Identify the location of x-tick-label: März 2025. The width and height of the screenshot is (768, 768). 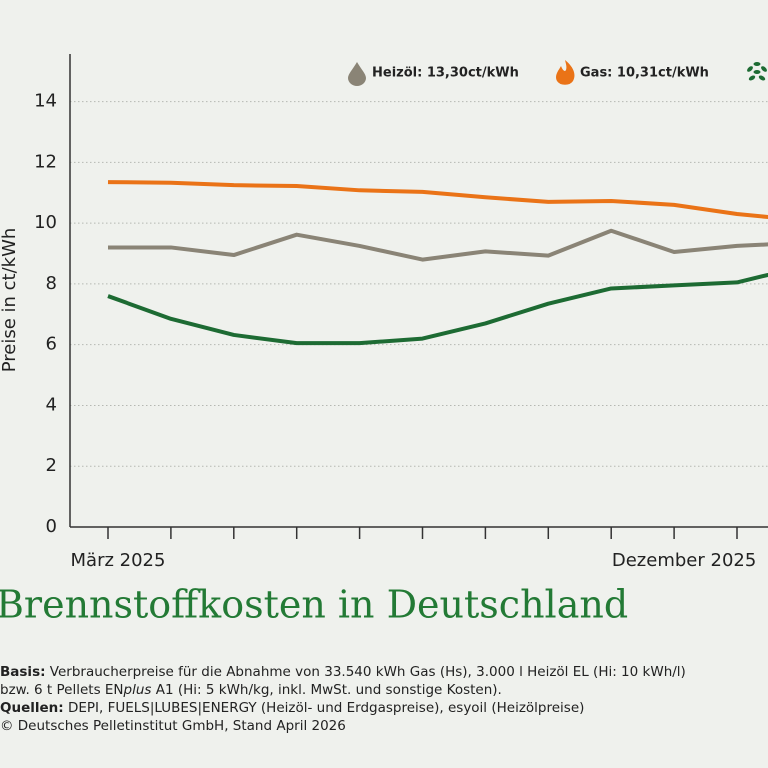
(118, 560).